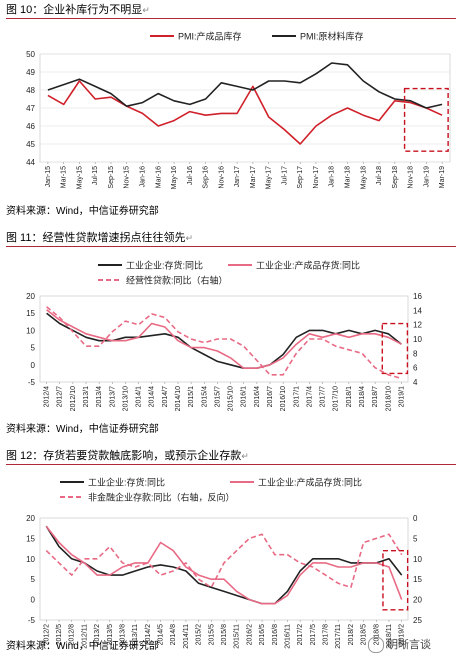  Describe the element at coordinates (135, 636) in the screenshot. I see `x-tick-label: 2013/11` at that location.